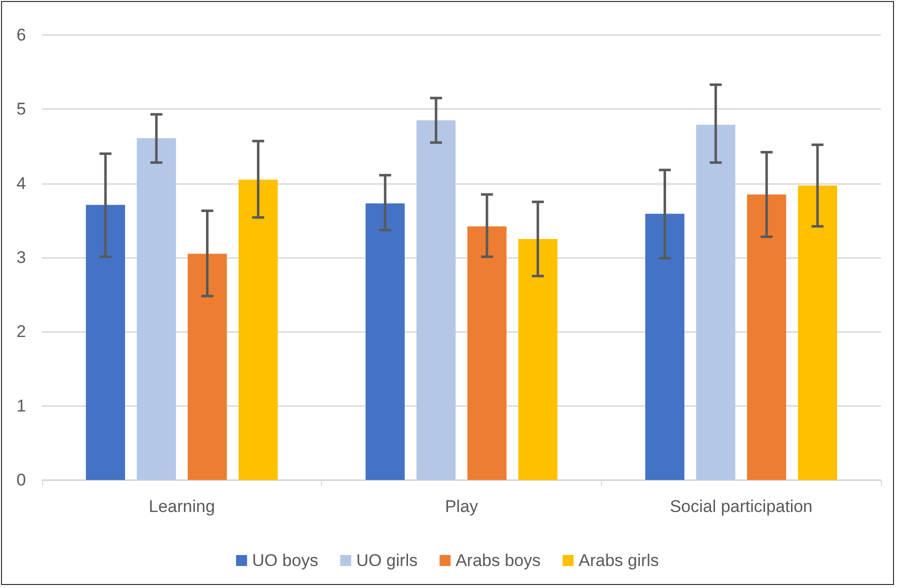 This screenshot has height=588, width=897. Describe the element at coordinates (618, 560) in the screenshot. I see `legend-label: Arabs girls` at that location.